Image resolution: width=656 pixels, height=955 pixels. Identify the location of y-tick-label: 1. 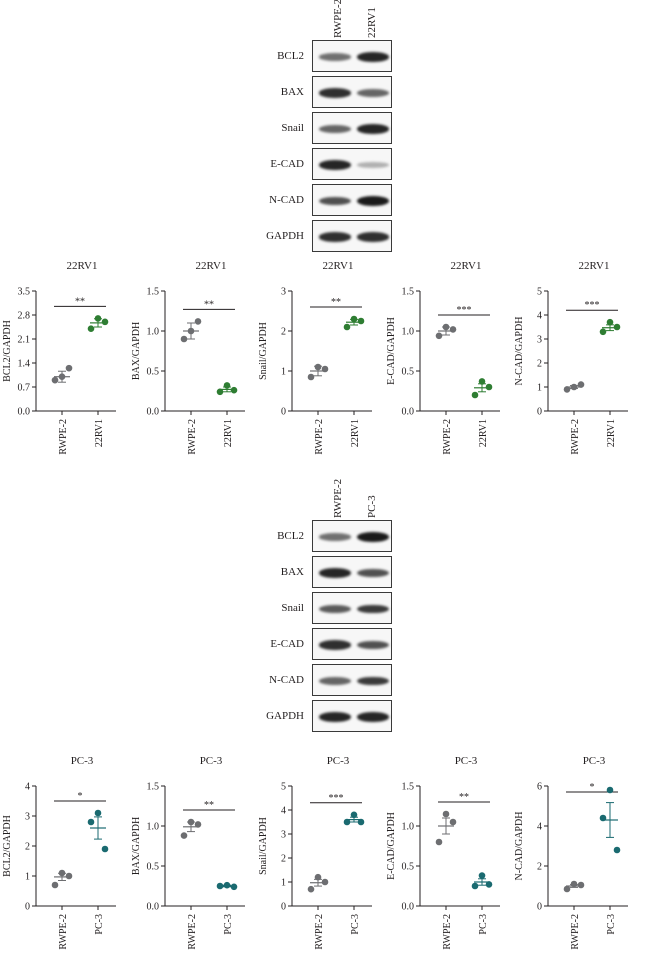
(283, 883).